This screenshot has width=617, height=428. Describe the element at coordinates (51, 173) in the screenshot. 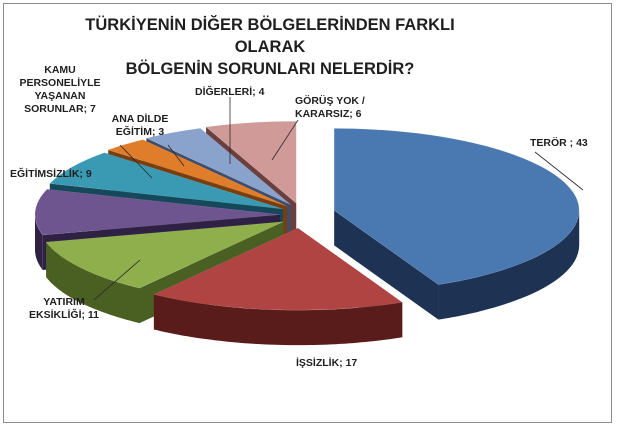

I see `data-label-3-0: EĞİTİMSİZLİK; 9` at that location.